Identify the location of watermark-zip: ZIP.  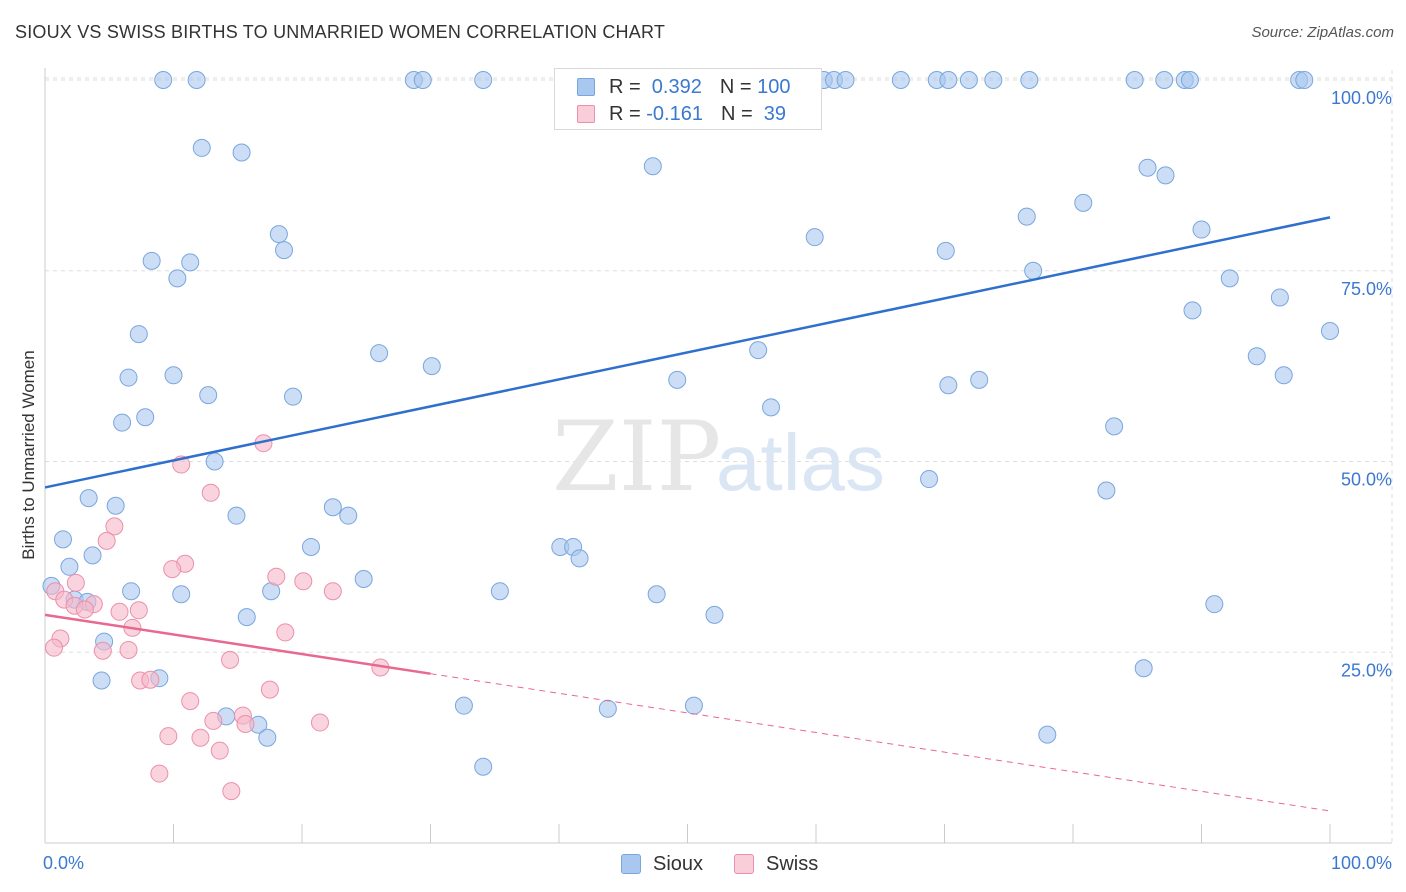
(636, 457).